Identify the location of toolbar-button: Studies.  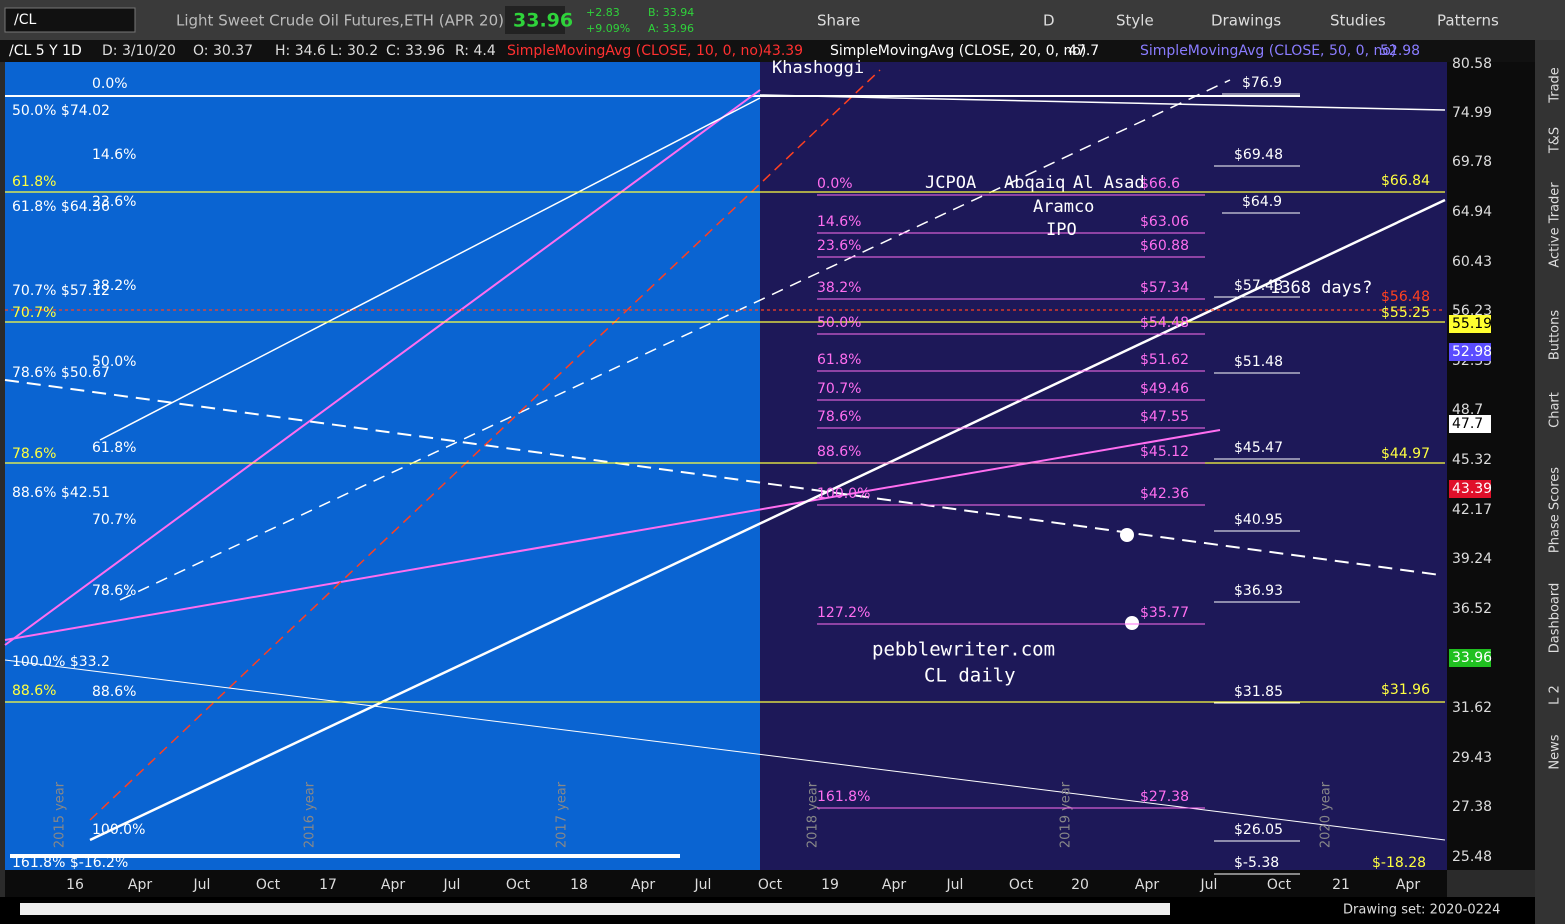
(1358, 21).